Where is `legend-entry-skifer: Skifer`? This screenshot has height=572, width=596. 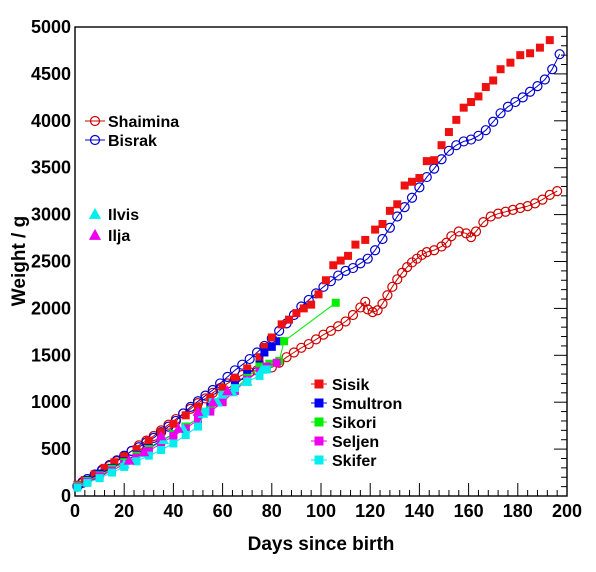 legend-entry-skifer: Skifer is located at coordinates (343, 461).